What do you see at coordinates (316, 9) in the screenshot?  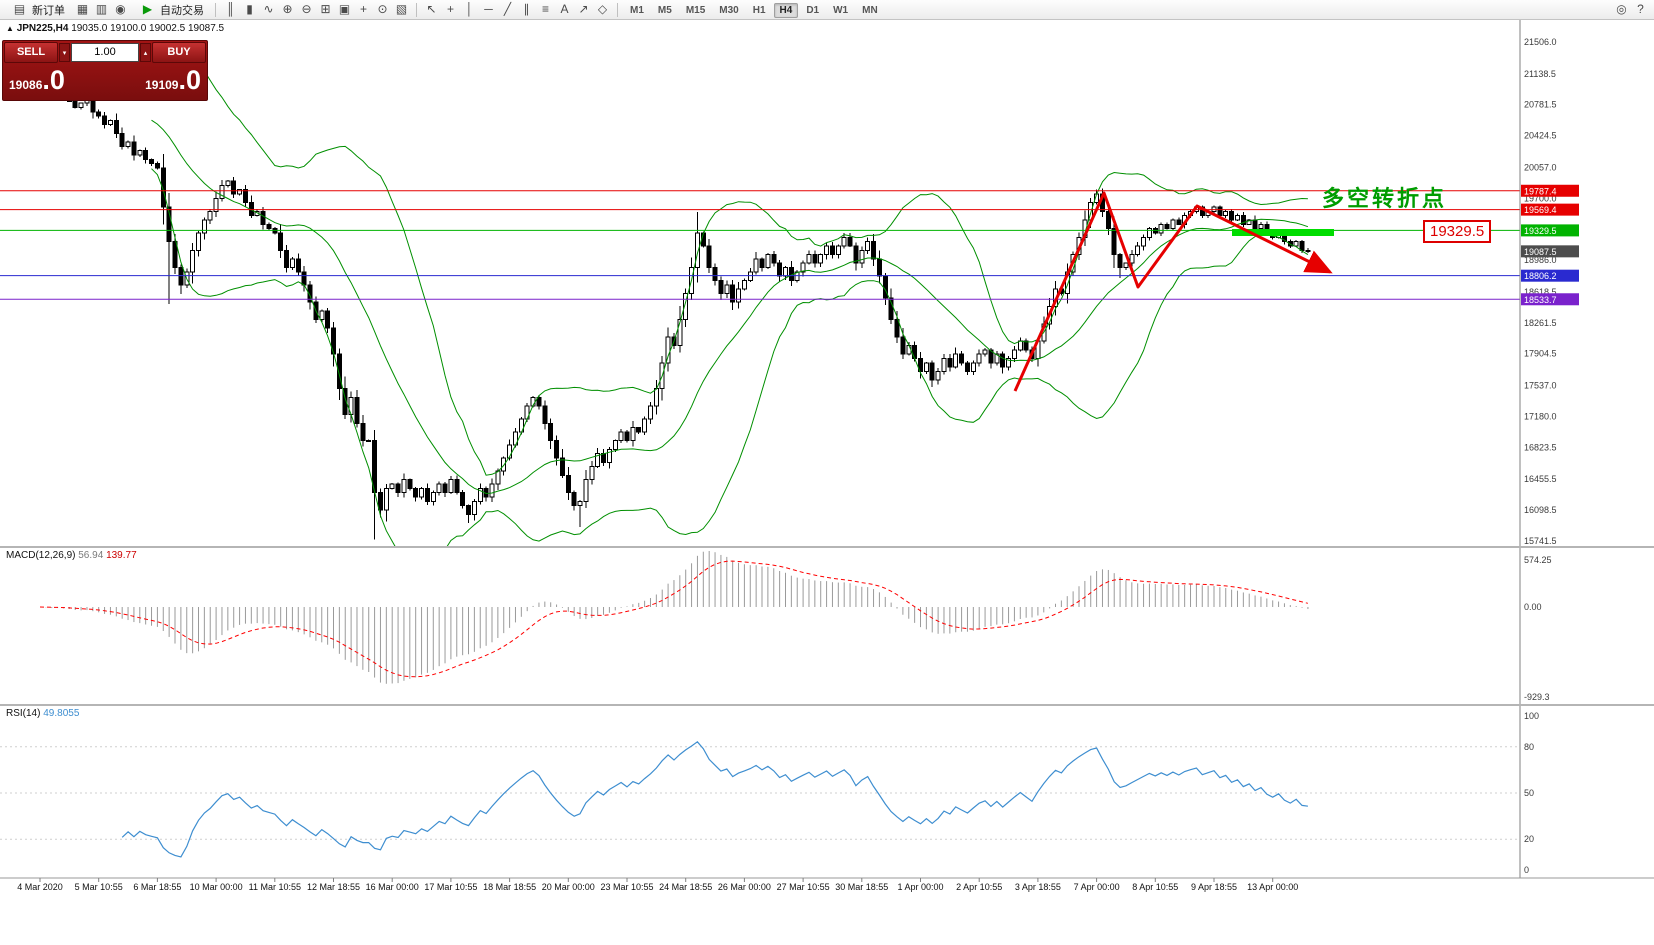 I see `chart-icons-group: ║ ▮ ∿ ⊕ ⊖ ⊞ ▣ + ⊙ ▧` at bounding box center [316, 9].